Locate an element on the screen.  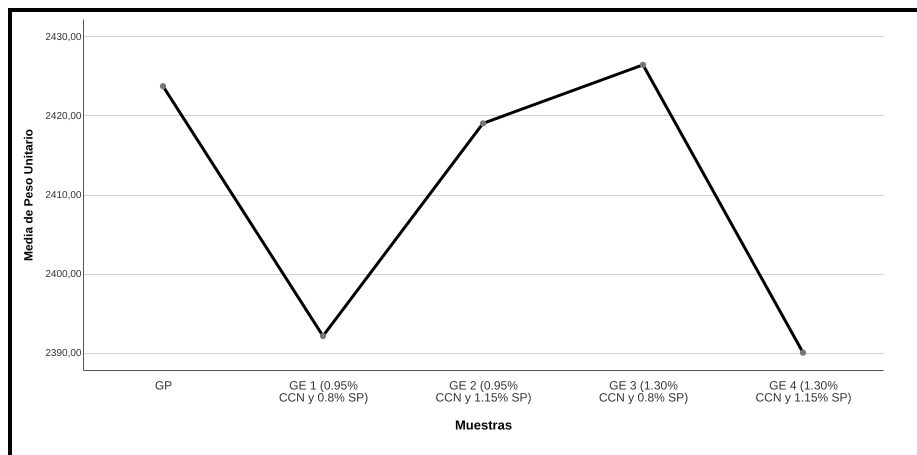
y-tick-label: 2400,00 is located at coordinates (63, 274).